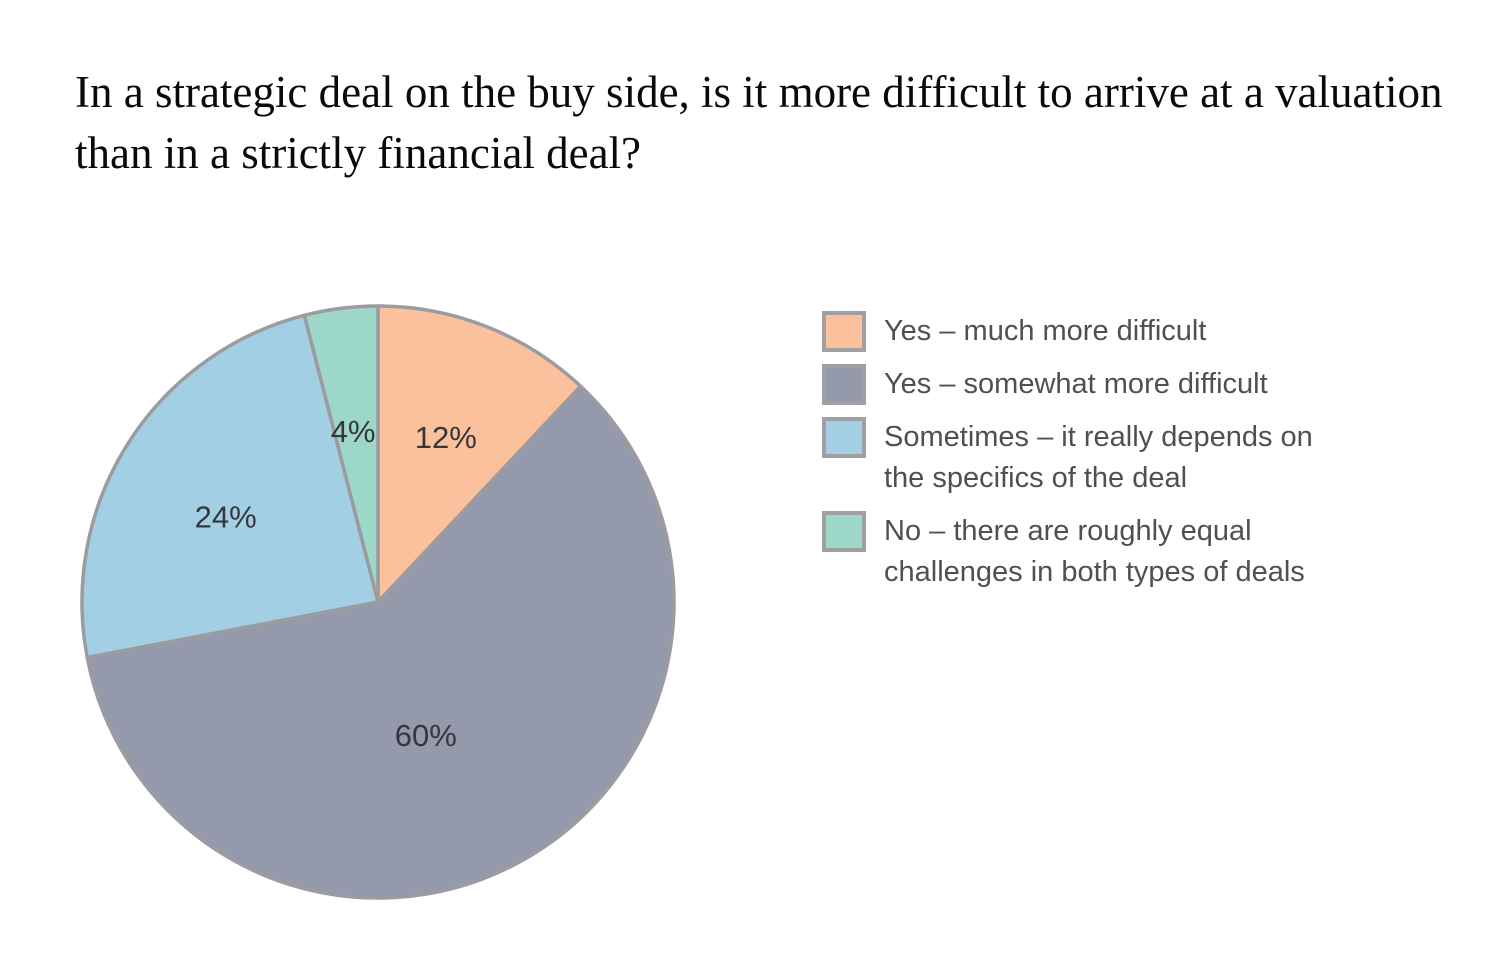 This screenshot has width=1495, height=975. I want to click on pie-slice-24pct, so click(230, 486).